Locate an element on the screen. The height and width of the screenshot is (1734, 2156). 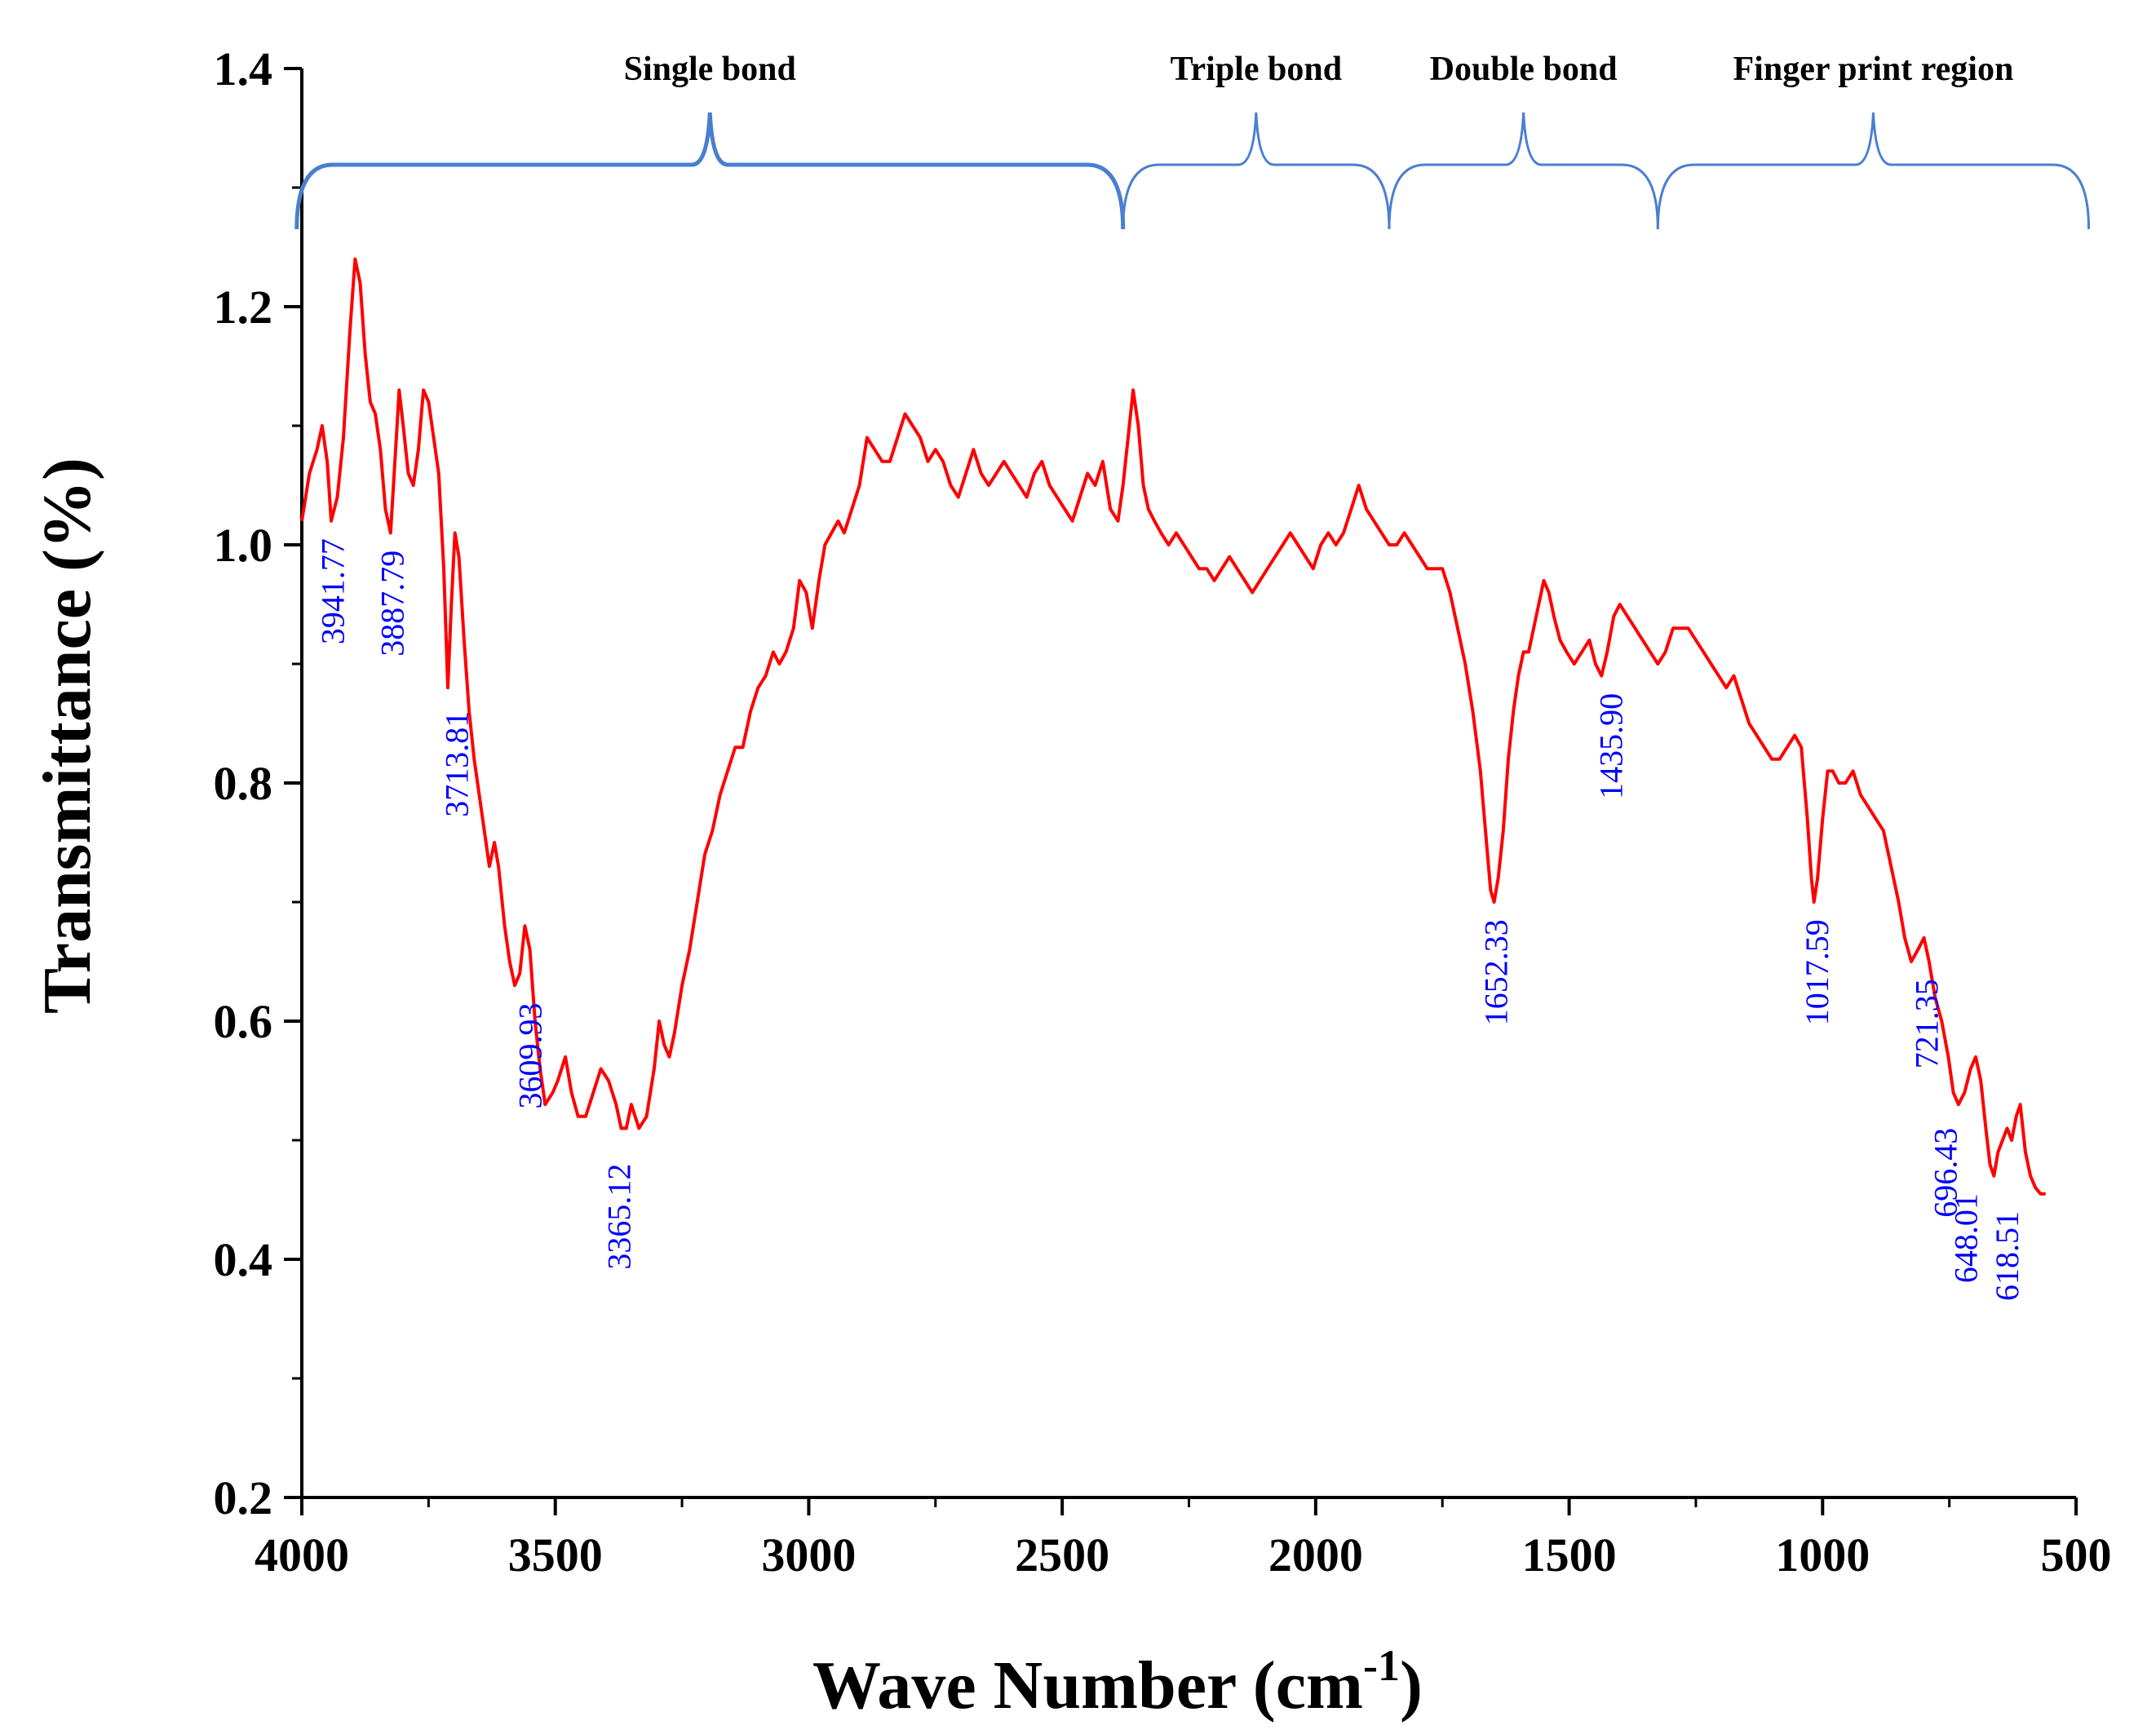
x-tick-label: 2500 is located at coordinates (1062, 1554).